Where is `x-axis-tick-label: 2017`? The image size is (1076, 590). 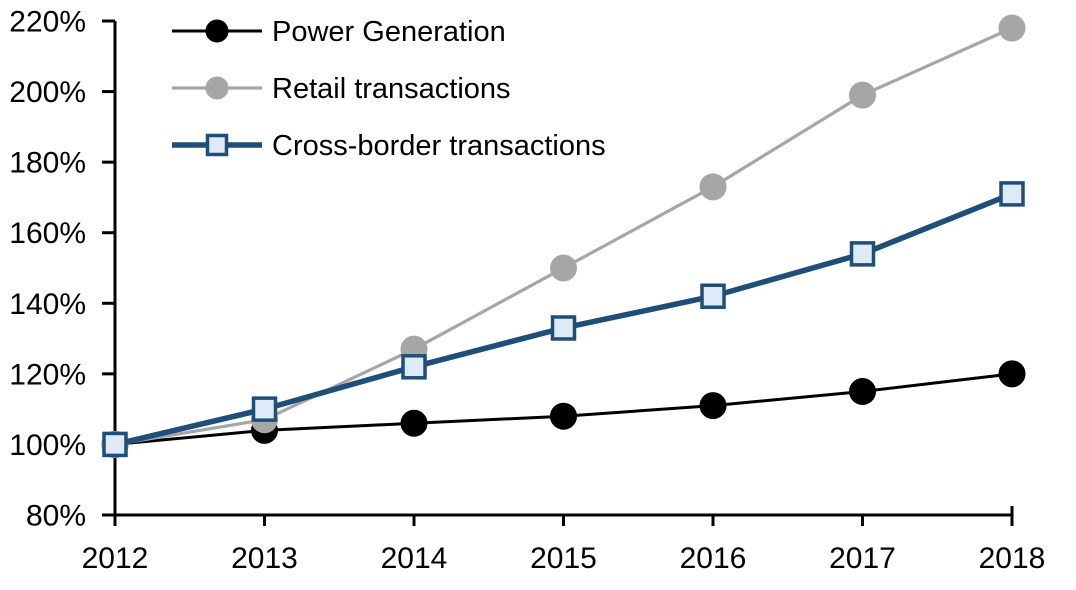
x-axis-tick-label: 2017 is located at coordinates (862, 558).